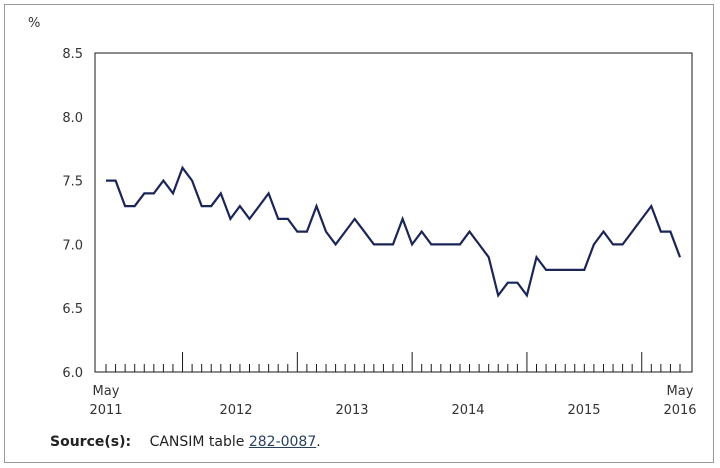 The width and height of the screenshot is (720, 468). Describe the element at coordinates (72, 373) in the screenshot. I see `y-tick-label: 6.0` at that location.